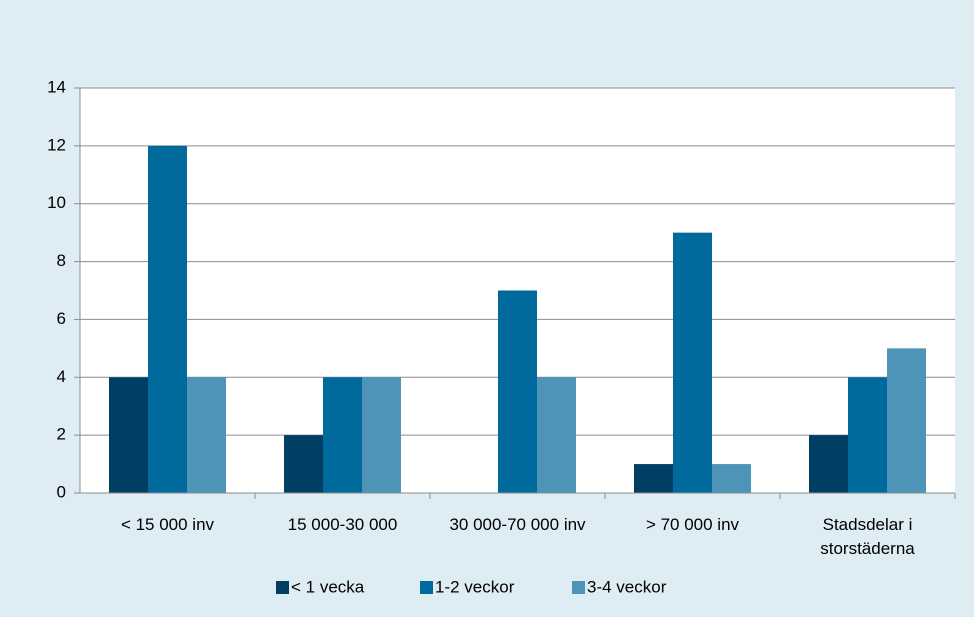 The image size is (974, 617). I want to click on y-tick-label: 8, so click(61, 260).